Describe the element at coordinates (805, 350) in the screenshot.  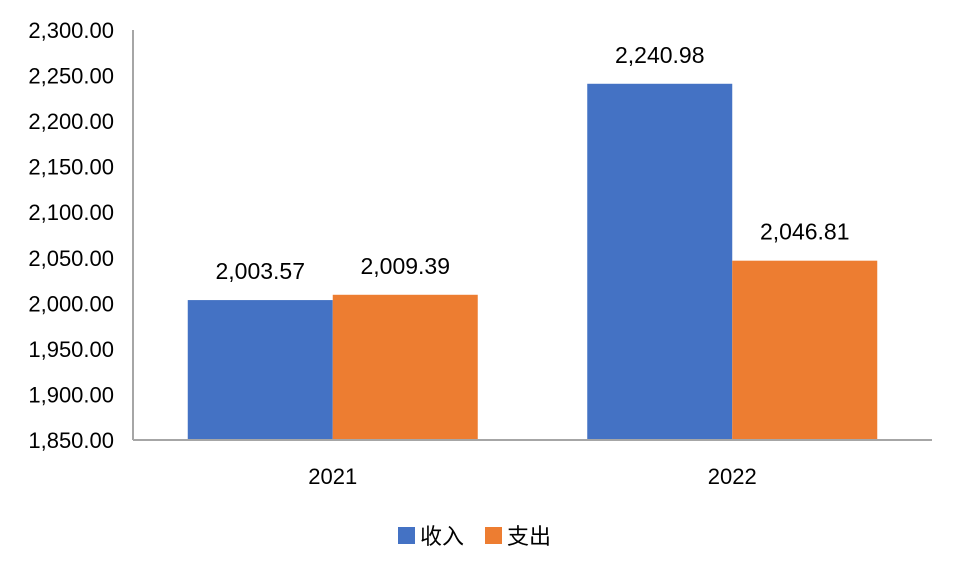
I see `bar-expense-2022` at that location.